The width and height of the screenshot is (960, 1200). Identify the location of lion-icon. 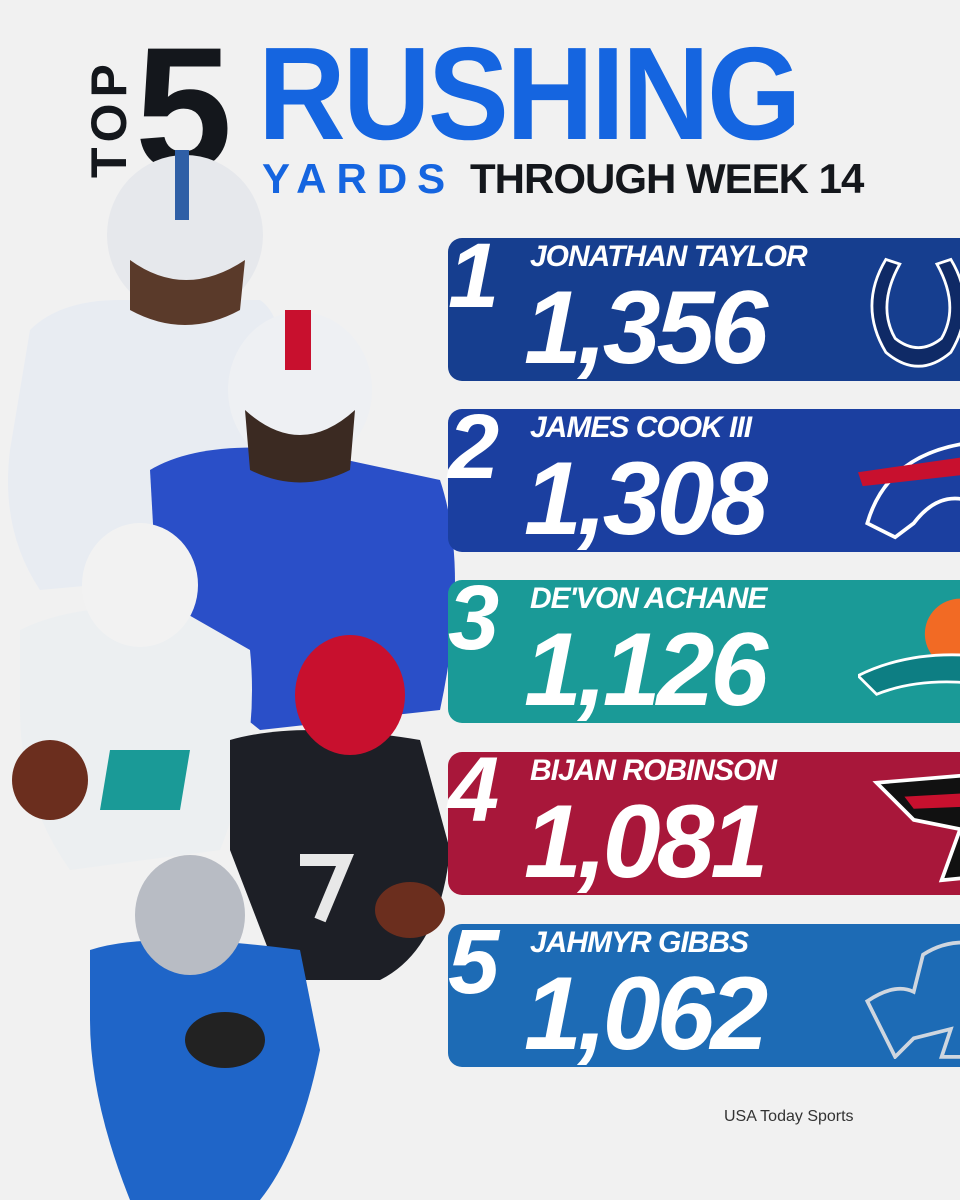
(912, 999).